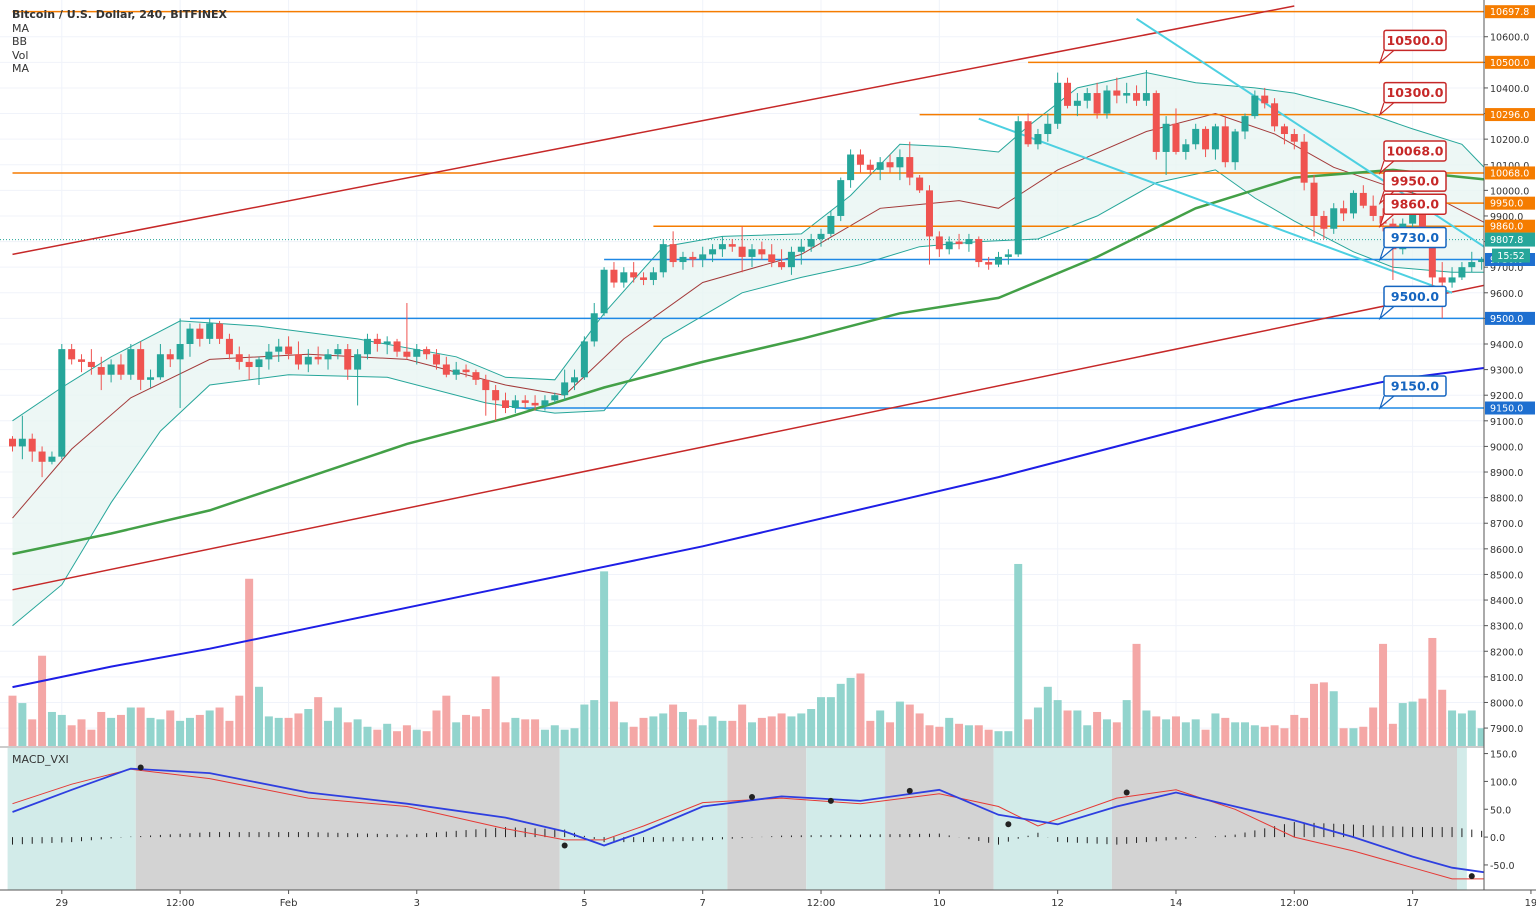  Describe the element at coordinates (1415, 40) in the screenshot. I see `callout-label: 10500.0` at that location.